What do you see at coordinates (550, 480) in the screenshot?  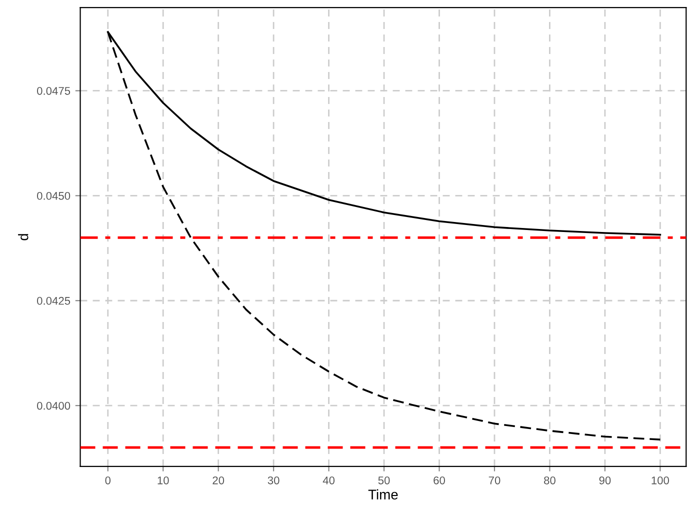 I see `x-tick-label: 80` at bounding box center [550, 480].